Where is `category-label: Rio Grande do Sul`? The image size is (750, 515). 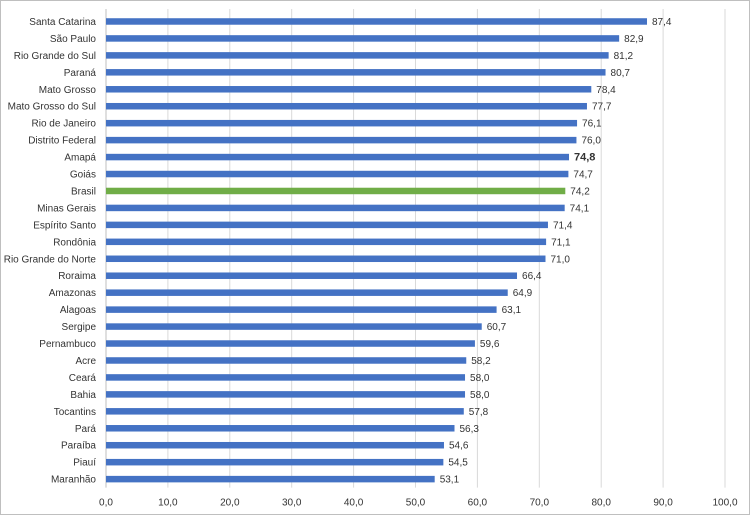
category-label: Rio Grande do Sul is located at coordinates (55, 56).